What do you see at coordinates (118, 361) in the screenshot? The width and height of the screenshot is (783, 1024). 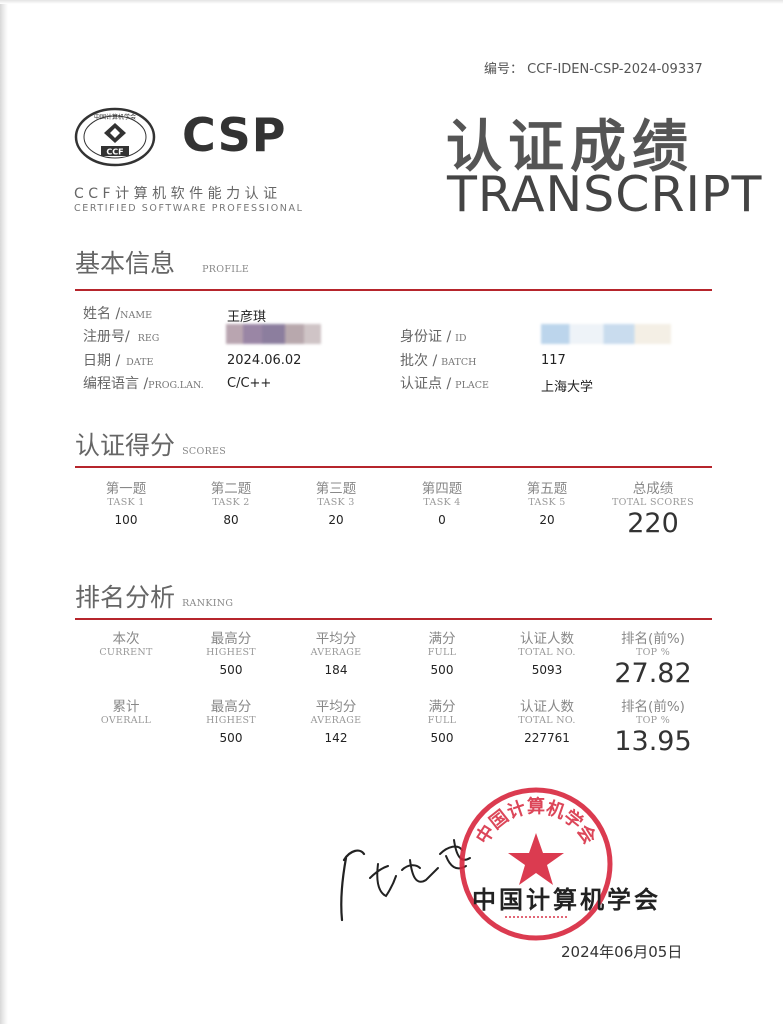 I see `date-label: 日期 / DATE` at bounding box center [118, 361].